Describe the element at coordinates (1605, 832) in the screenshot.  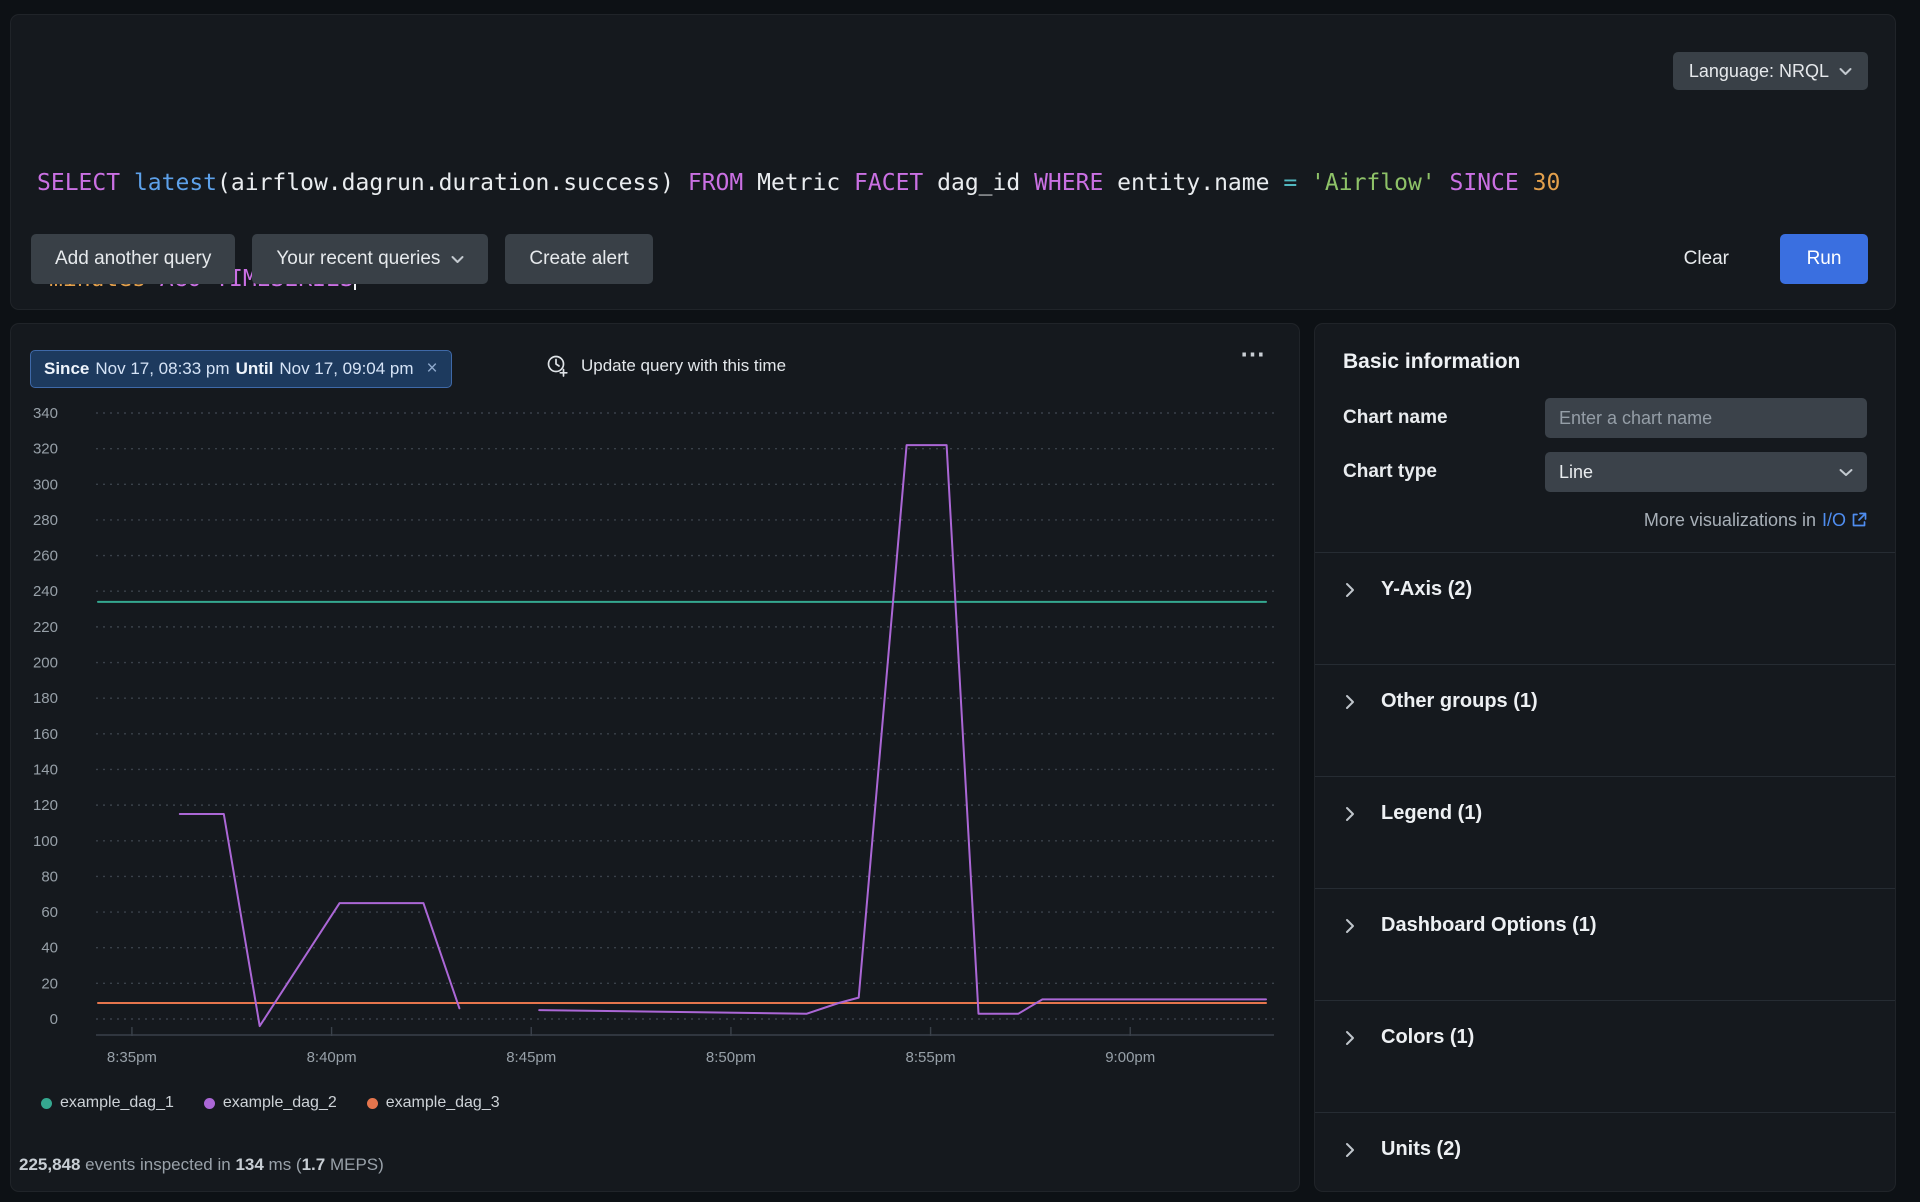
I see `accordion-section-legend-1: Legend (1)` at that location.